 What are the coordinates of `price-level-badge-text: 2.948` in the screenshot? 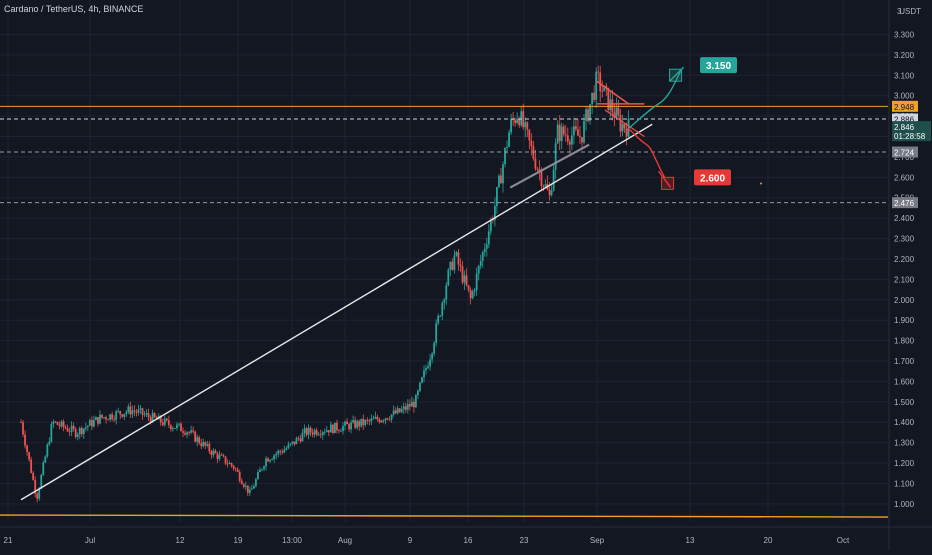 It's located at (904, 107).